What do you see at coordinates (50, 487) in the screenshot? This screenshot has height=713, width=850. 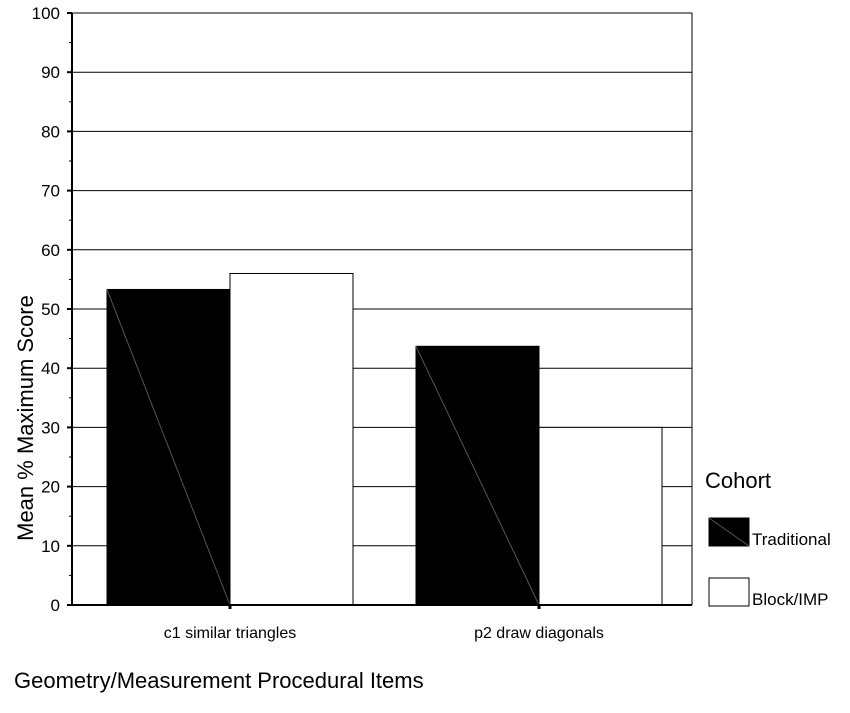 I see `y-tick-label-20: 20` at bounding box center [50, 487].